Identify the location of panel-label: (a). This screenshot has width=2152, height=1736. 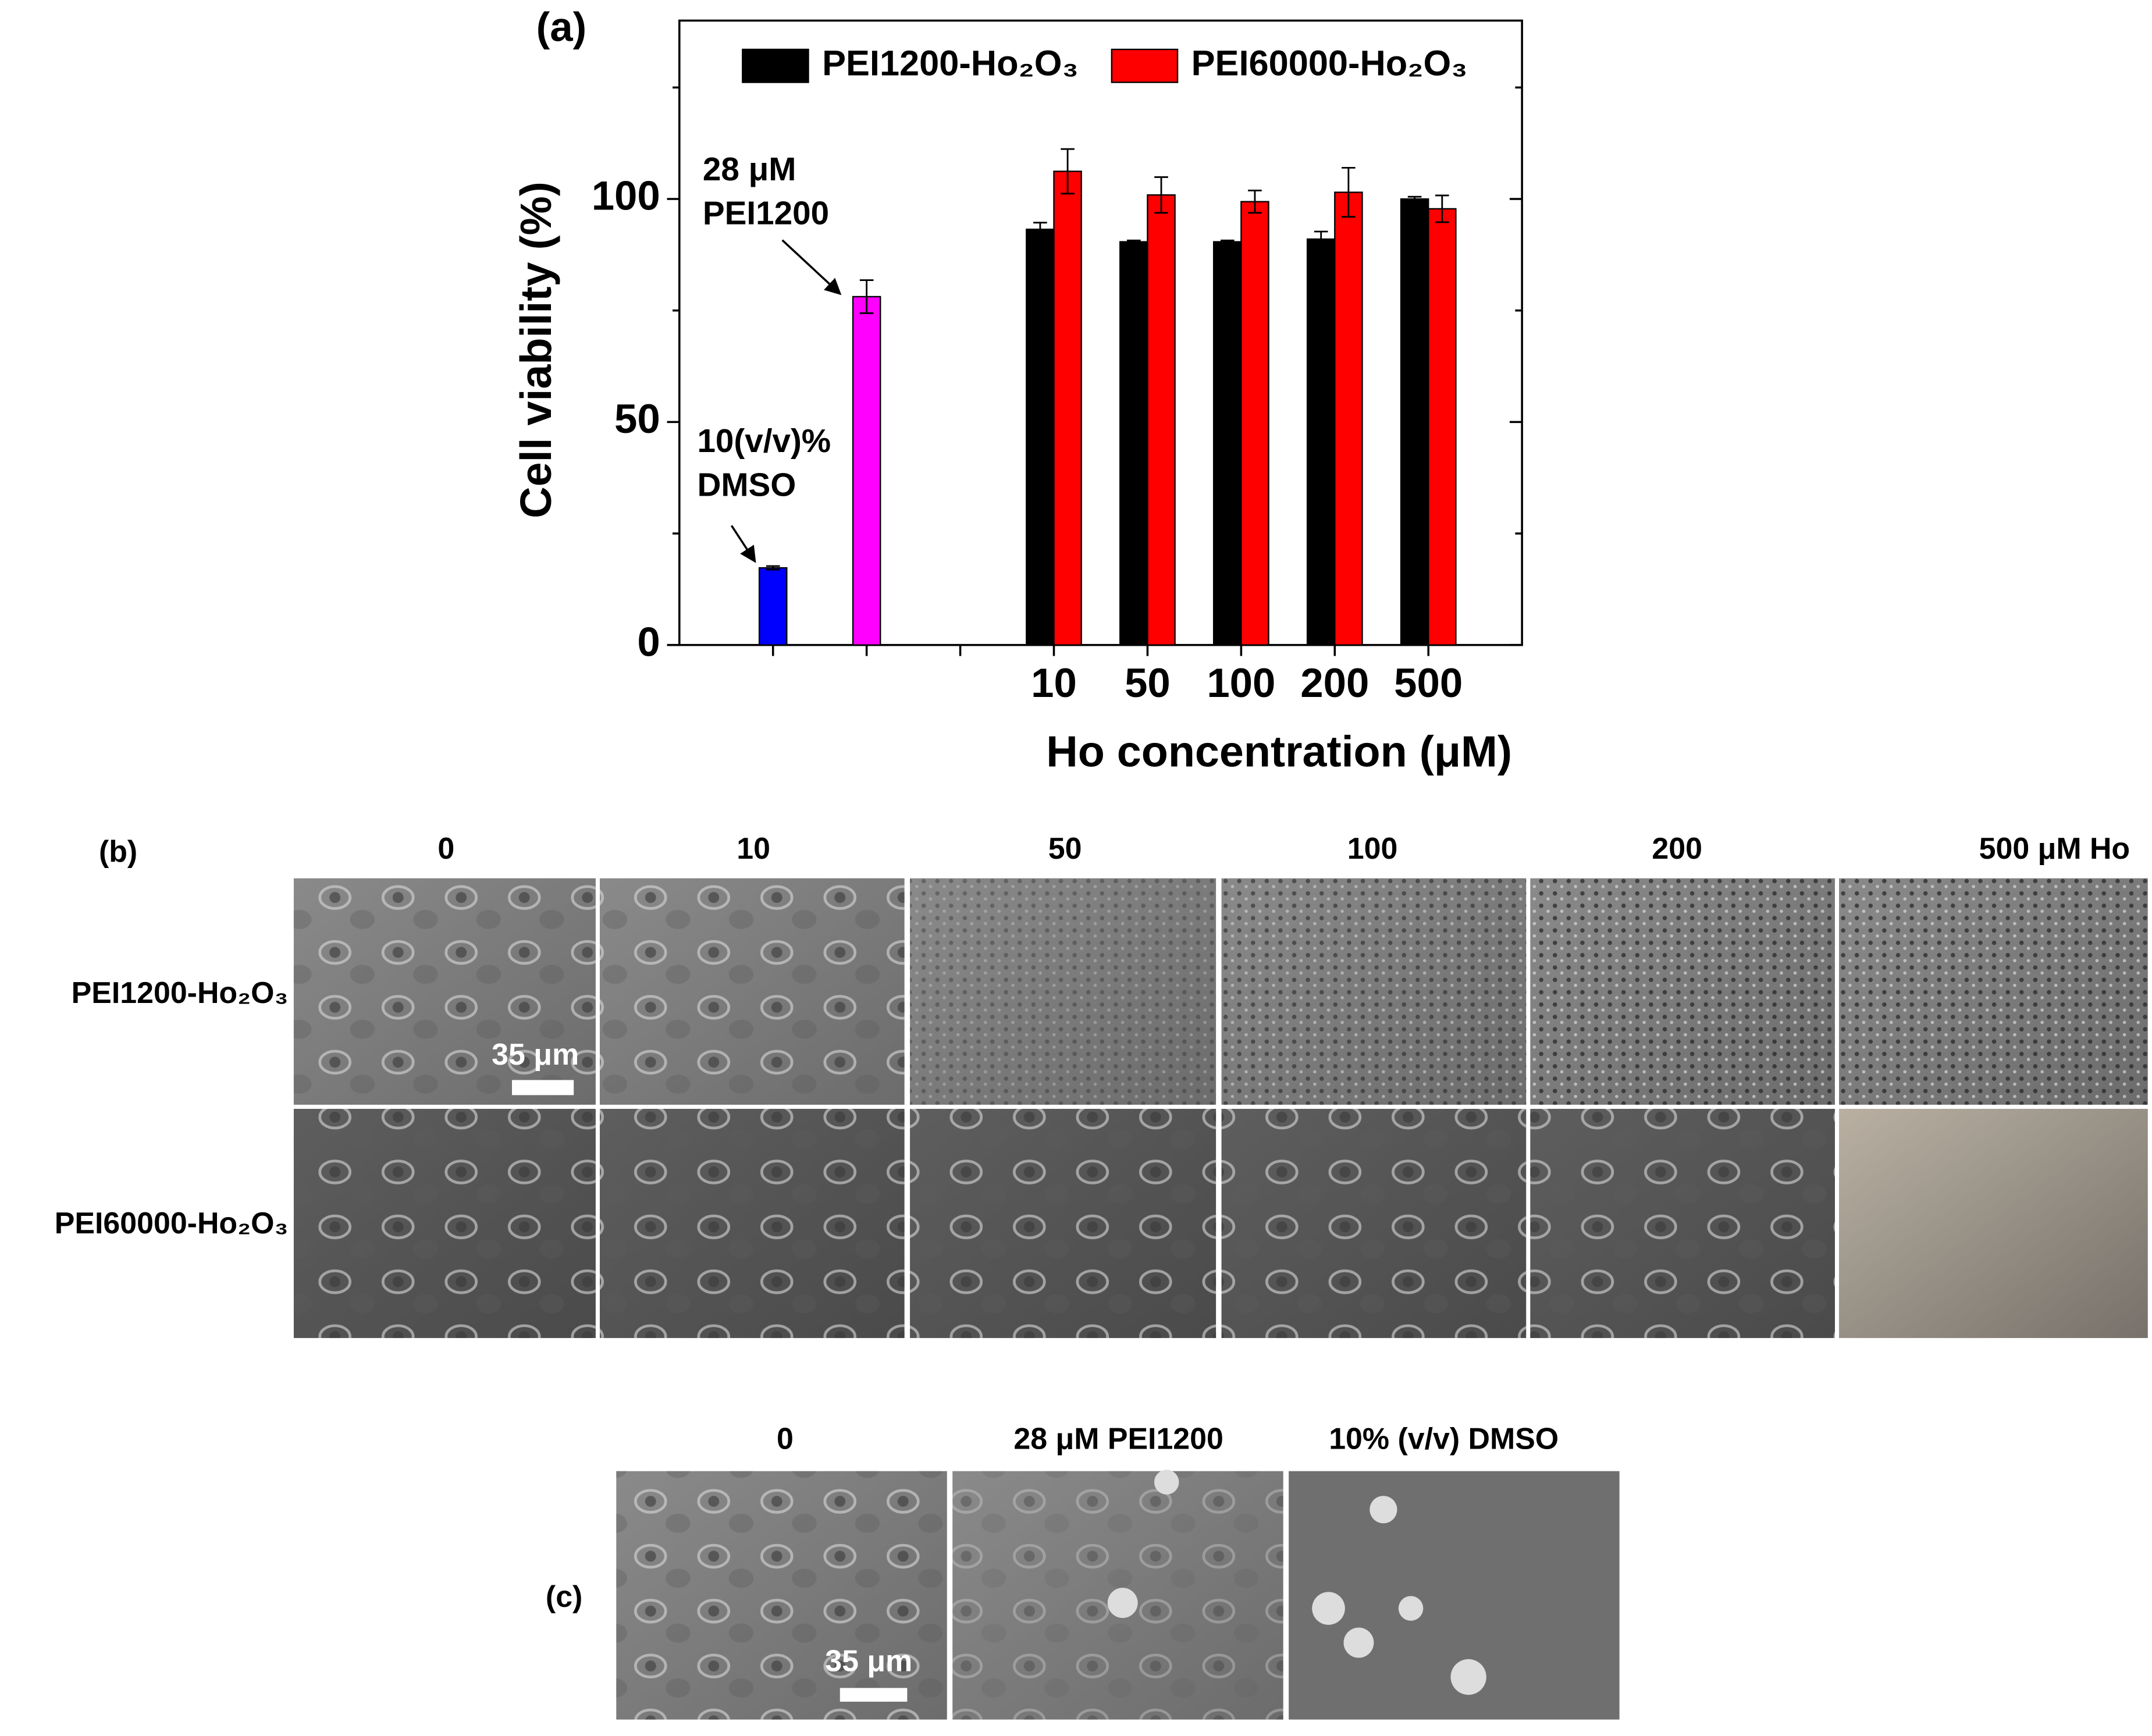
(561, 27).